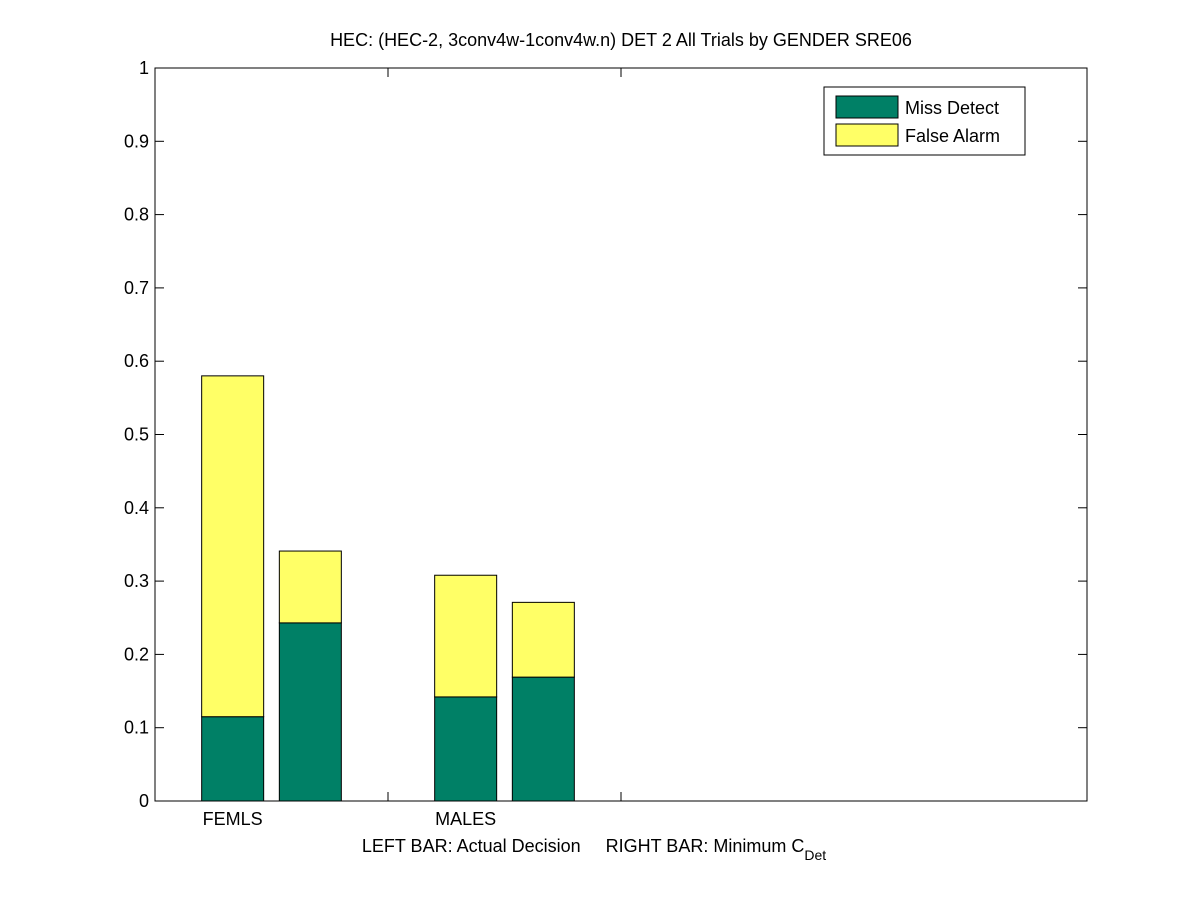  What do you see at coordinates (465, 819) in the screenshot?
I see `x-tick-label: MALES` at bounding box center [465, 819].